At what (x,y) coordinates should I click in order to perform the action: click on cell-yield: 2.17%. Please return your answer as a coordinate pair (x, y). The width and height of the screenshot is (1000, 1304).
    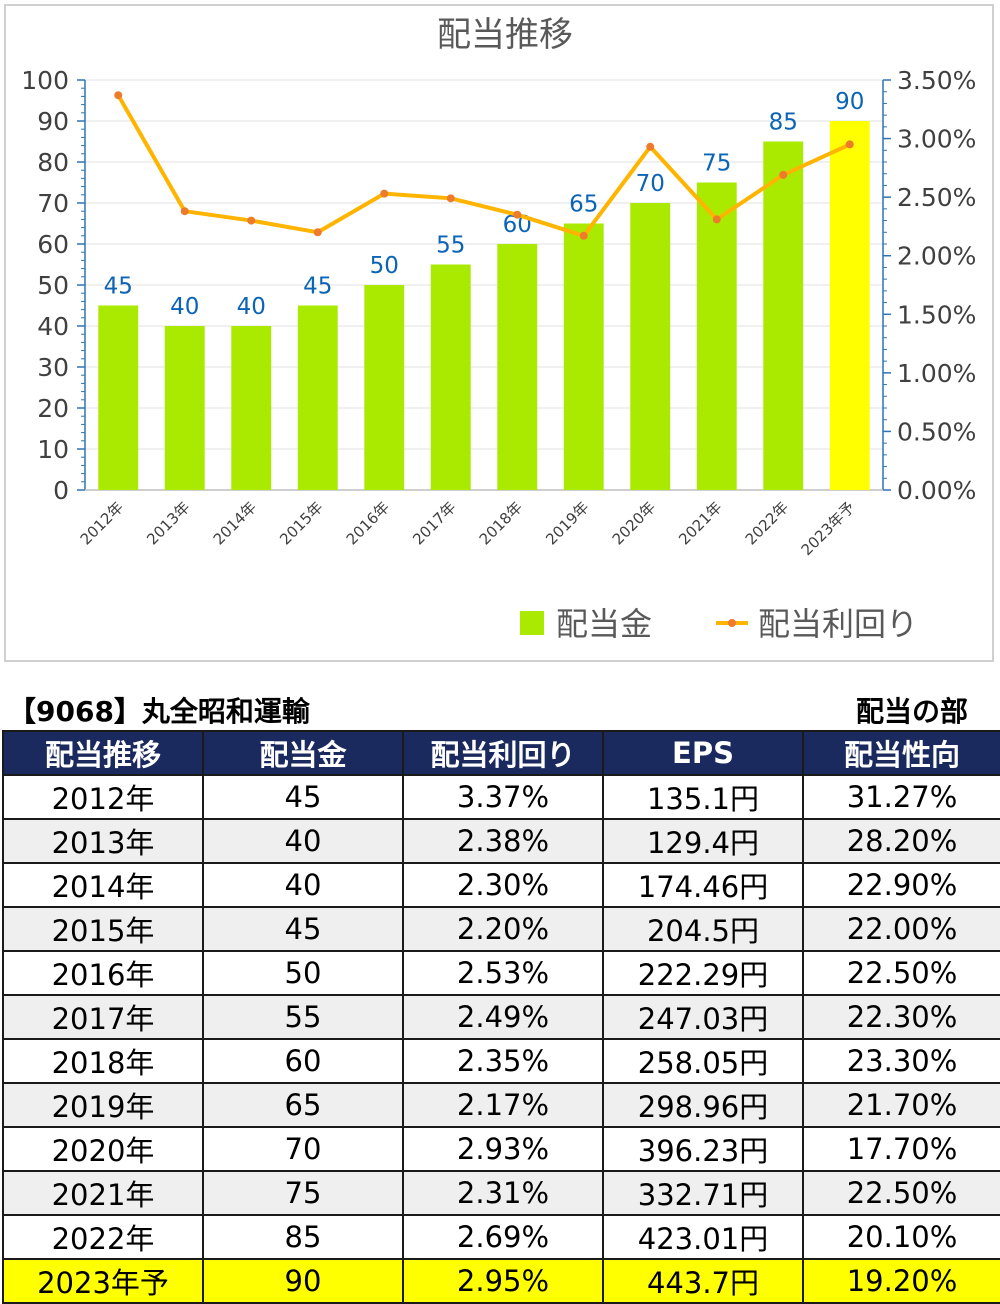
    Looking at the image, I should click on (503, 1105).